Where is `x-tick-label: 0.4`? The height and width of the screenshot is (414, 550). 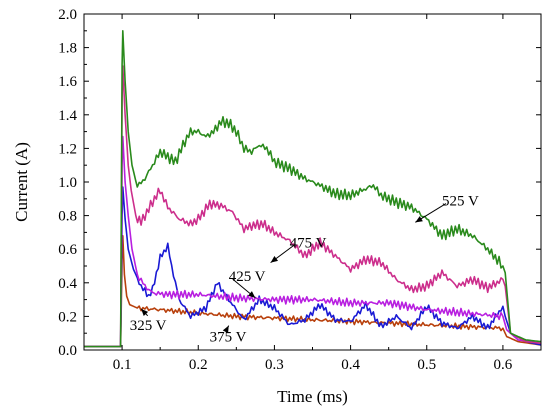 x-tick-label: 0.4 is located at coordinates (350, 365).